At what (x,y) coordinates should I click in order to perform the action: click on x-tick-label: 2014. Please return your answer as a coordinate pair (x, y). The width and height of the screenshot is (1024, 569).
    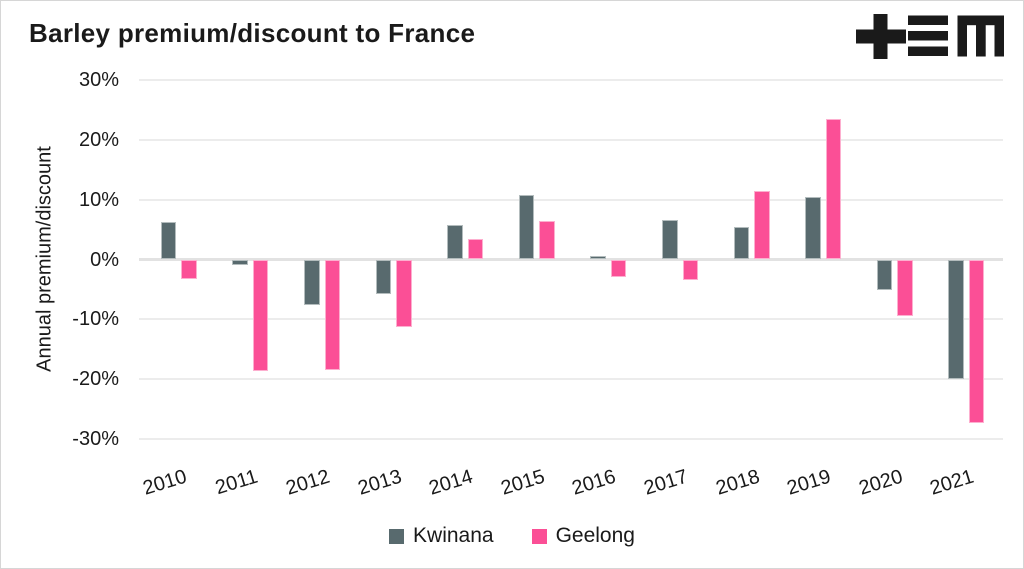
    Looking at the image, I should click on (451, 482).